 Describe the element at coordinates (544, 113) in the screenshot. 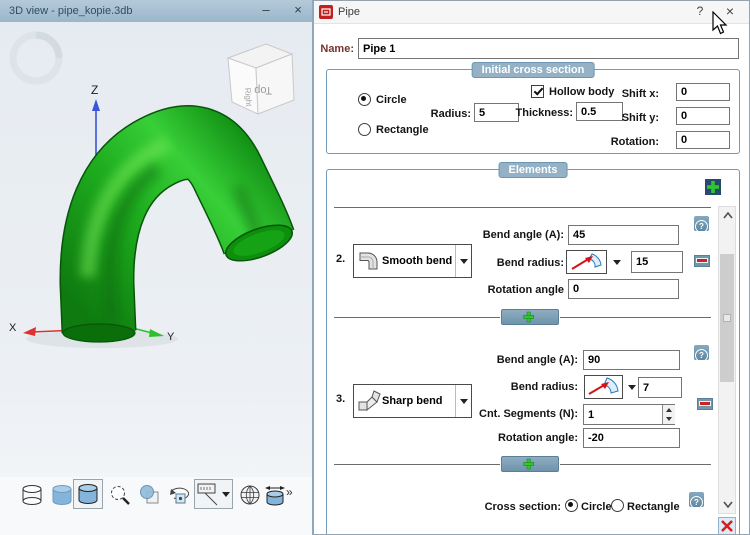

I see `thickness-label: Thickness:` at that location.